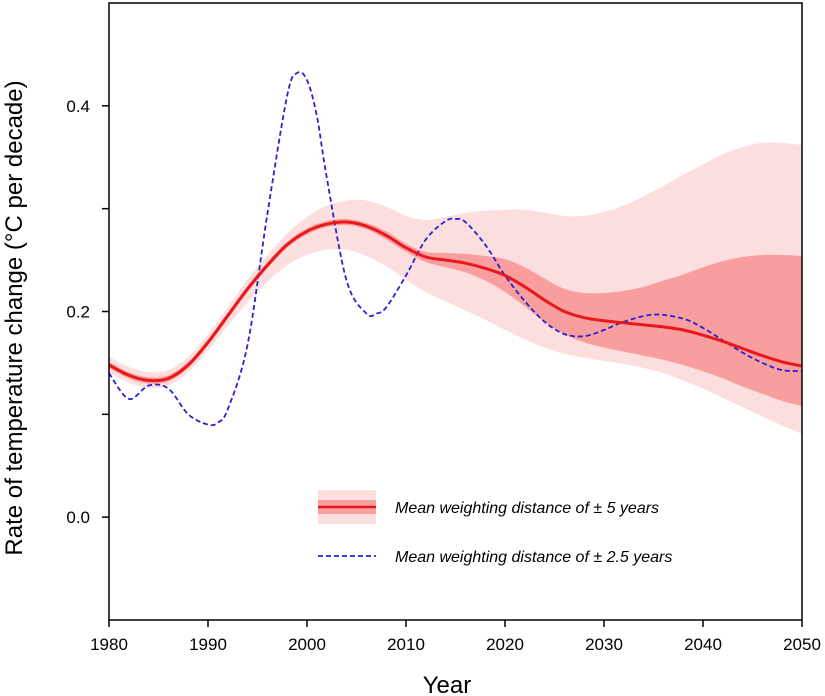 The width and height of the screenshot is (825, 696). I want to click on x-axis-ticks: 1980 1990 2000 2010 2020 2030 2040 2050, so click(455, 637).